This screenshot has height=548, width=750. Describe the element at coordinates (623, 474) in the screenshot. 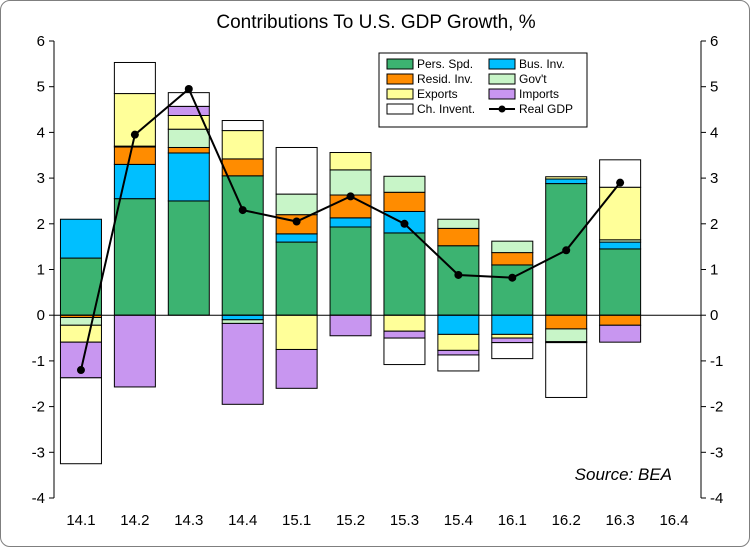

I see `source-note: Source: BEA` at that location.